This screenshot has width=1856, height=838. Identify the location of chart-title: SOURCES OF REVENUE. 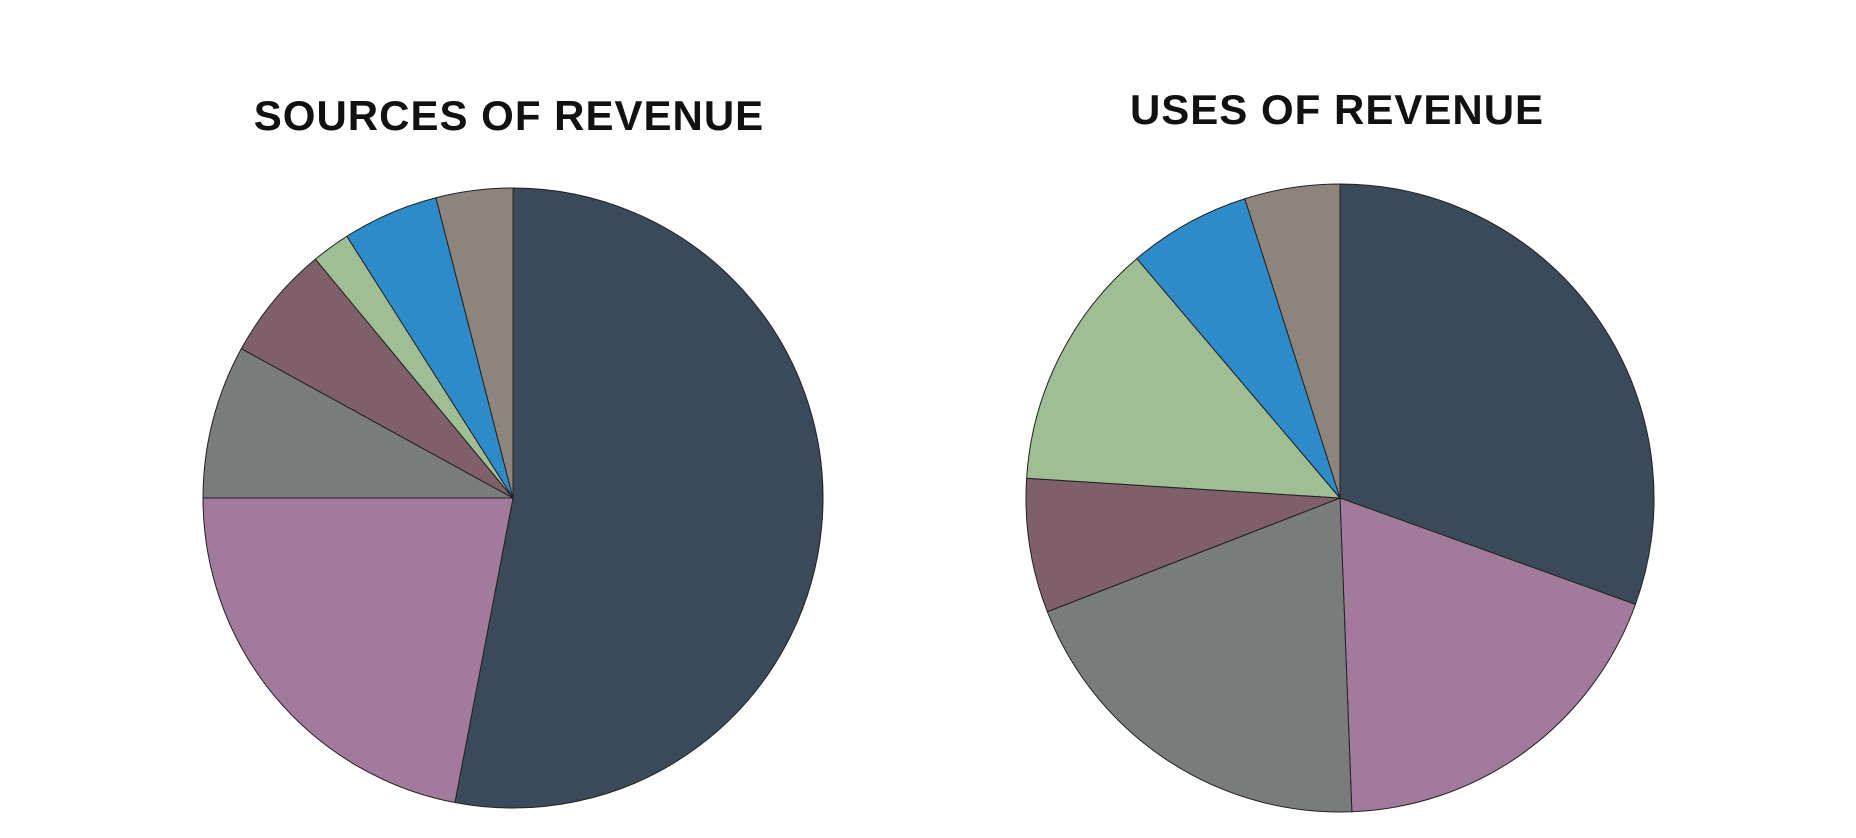
(509, 115).